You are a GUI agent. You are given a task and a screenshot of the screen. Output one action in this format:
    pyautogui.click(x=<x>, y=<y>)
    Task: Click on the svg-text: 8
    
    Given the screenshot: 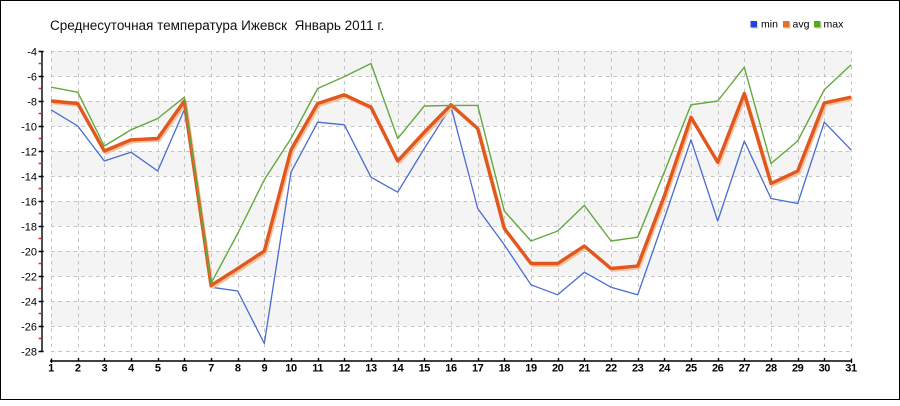 What is the action you would take?
    pyautogui.click(x=238, y=368)
    